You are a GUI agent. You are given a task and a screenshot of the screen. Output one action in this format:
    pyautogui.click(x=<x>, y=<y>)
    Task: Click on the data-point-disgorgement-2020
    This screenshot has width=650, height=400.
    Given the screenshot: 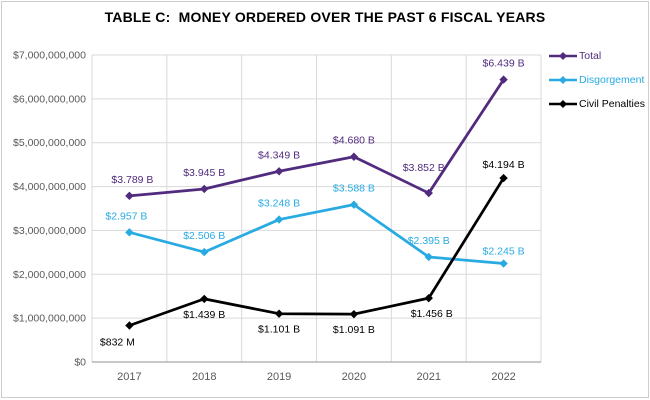 What is the action you would take?
    pyautogui.click(x=354, y=204)
    